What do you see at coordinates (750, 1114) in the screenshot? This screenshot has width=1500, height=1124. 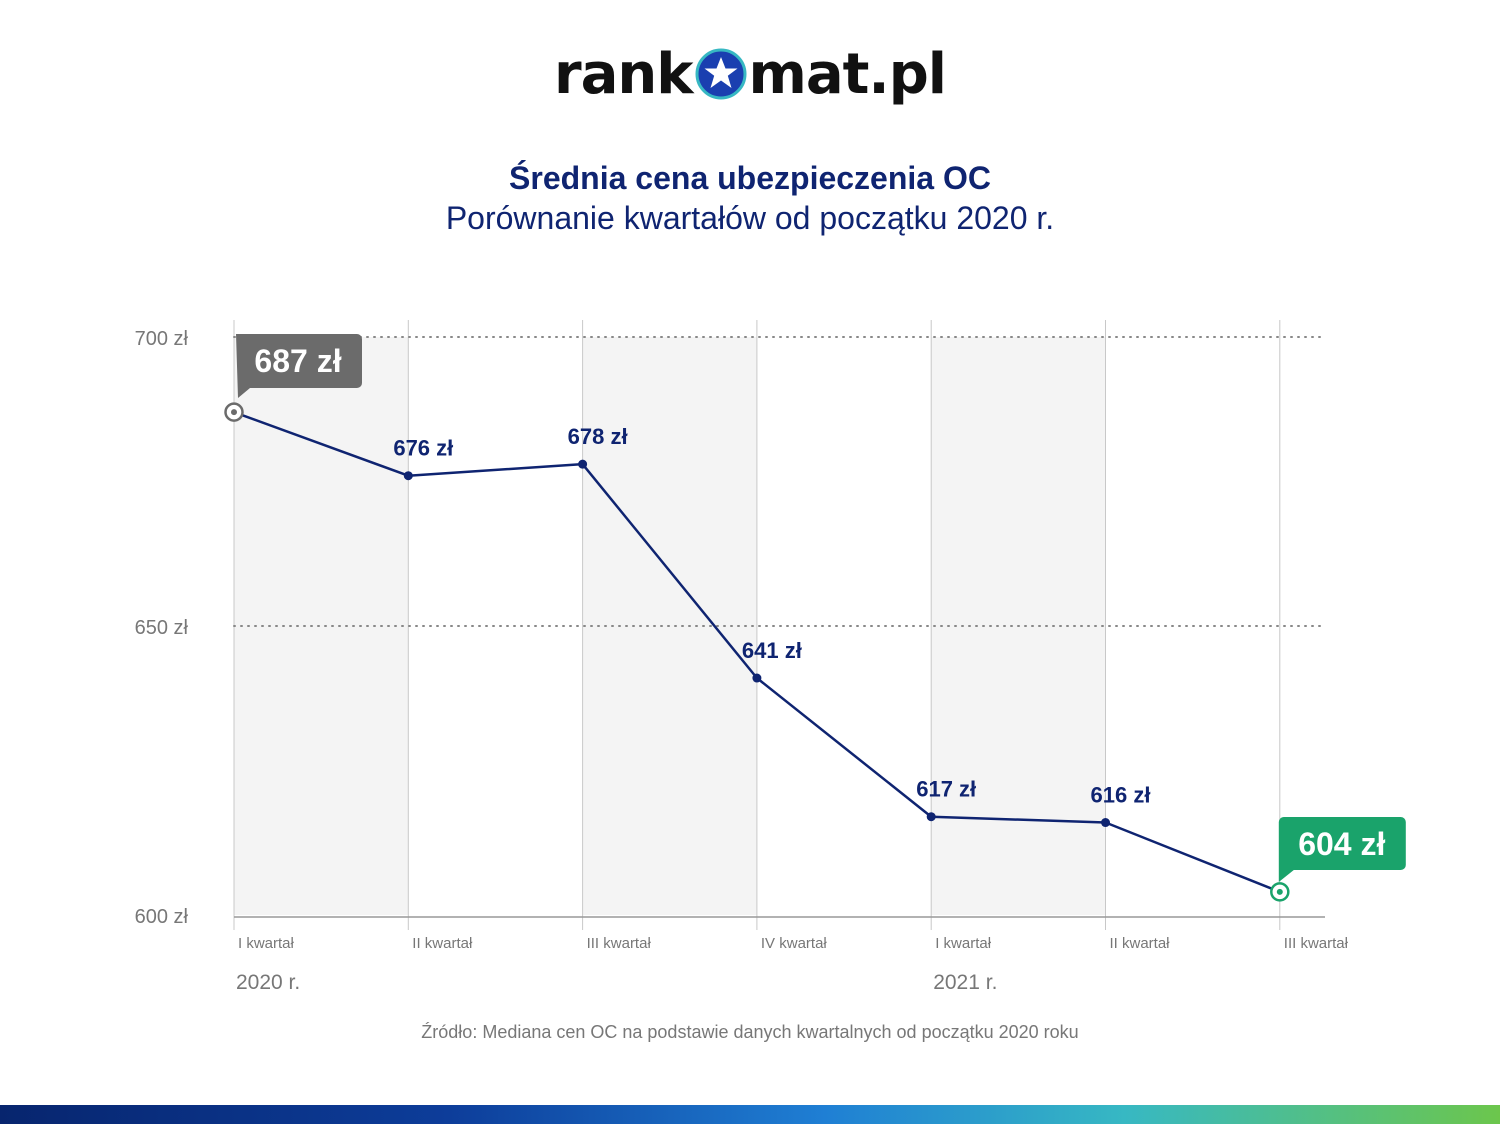 I see `bottom-gradient-bar` at bounding box center [750, 1114].